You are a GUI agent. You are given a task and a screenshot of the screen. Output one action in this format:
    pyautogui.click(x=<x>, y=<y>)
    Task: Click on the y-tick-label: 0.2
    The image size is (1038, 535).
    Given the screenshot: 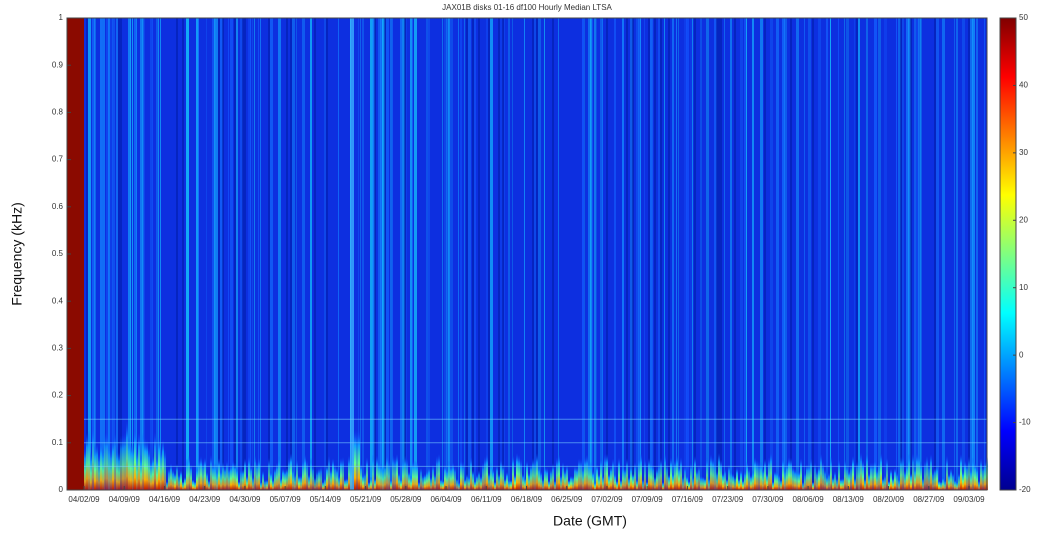 What is the action you would take?
    pyautogui.click(x=58, y=395)
    